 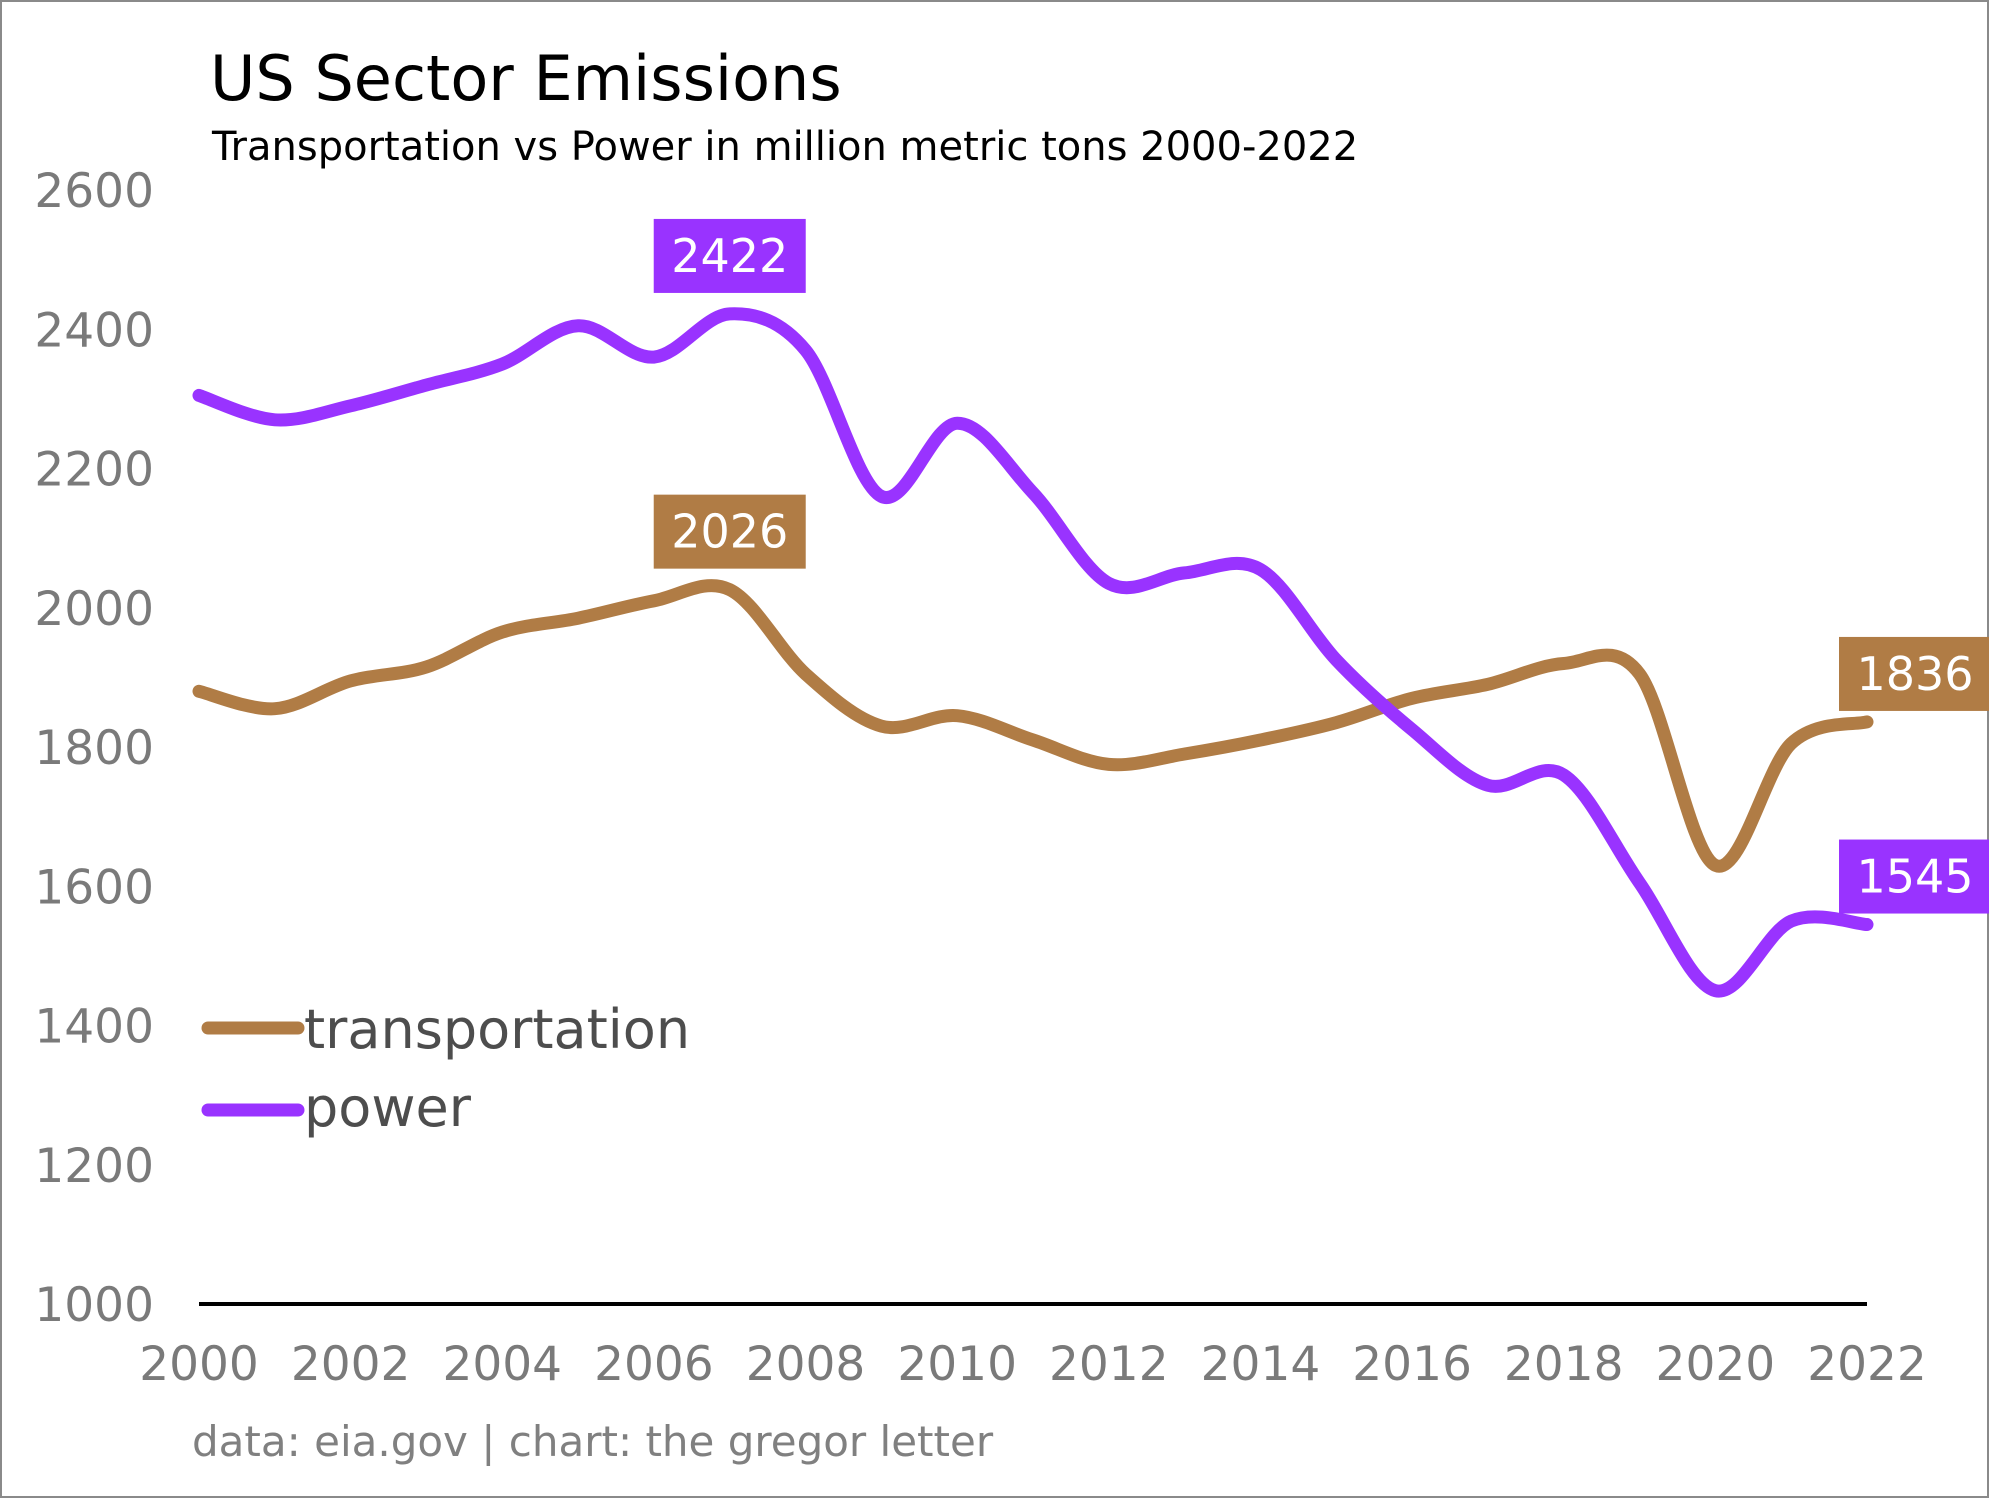 I want to click on y-axis-ticks: 1000 1200 1400 1600 1800 2000 2200 2400 2600, so click(x=94, y=748).